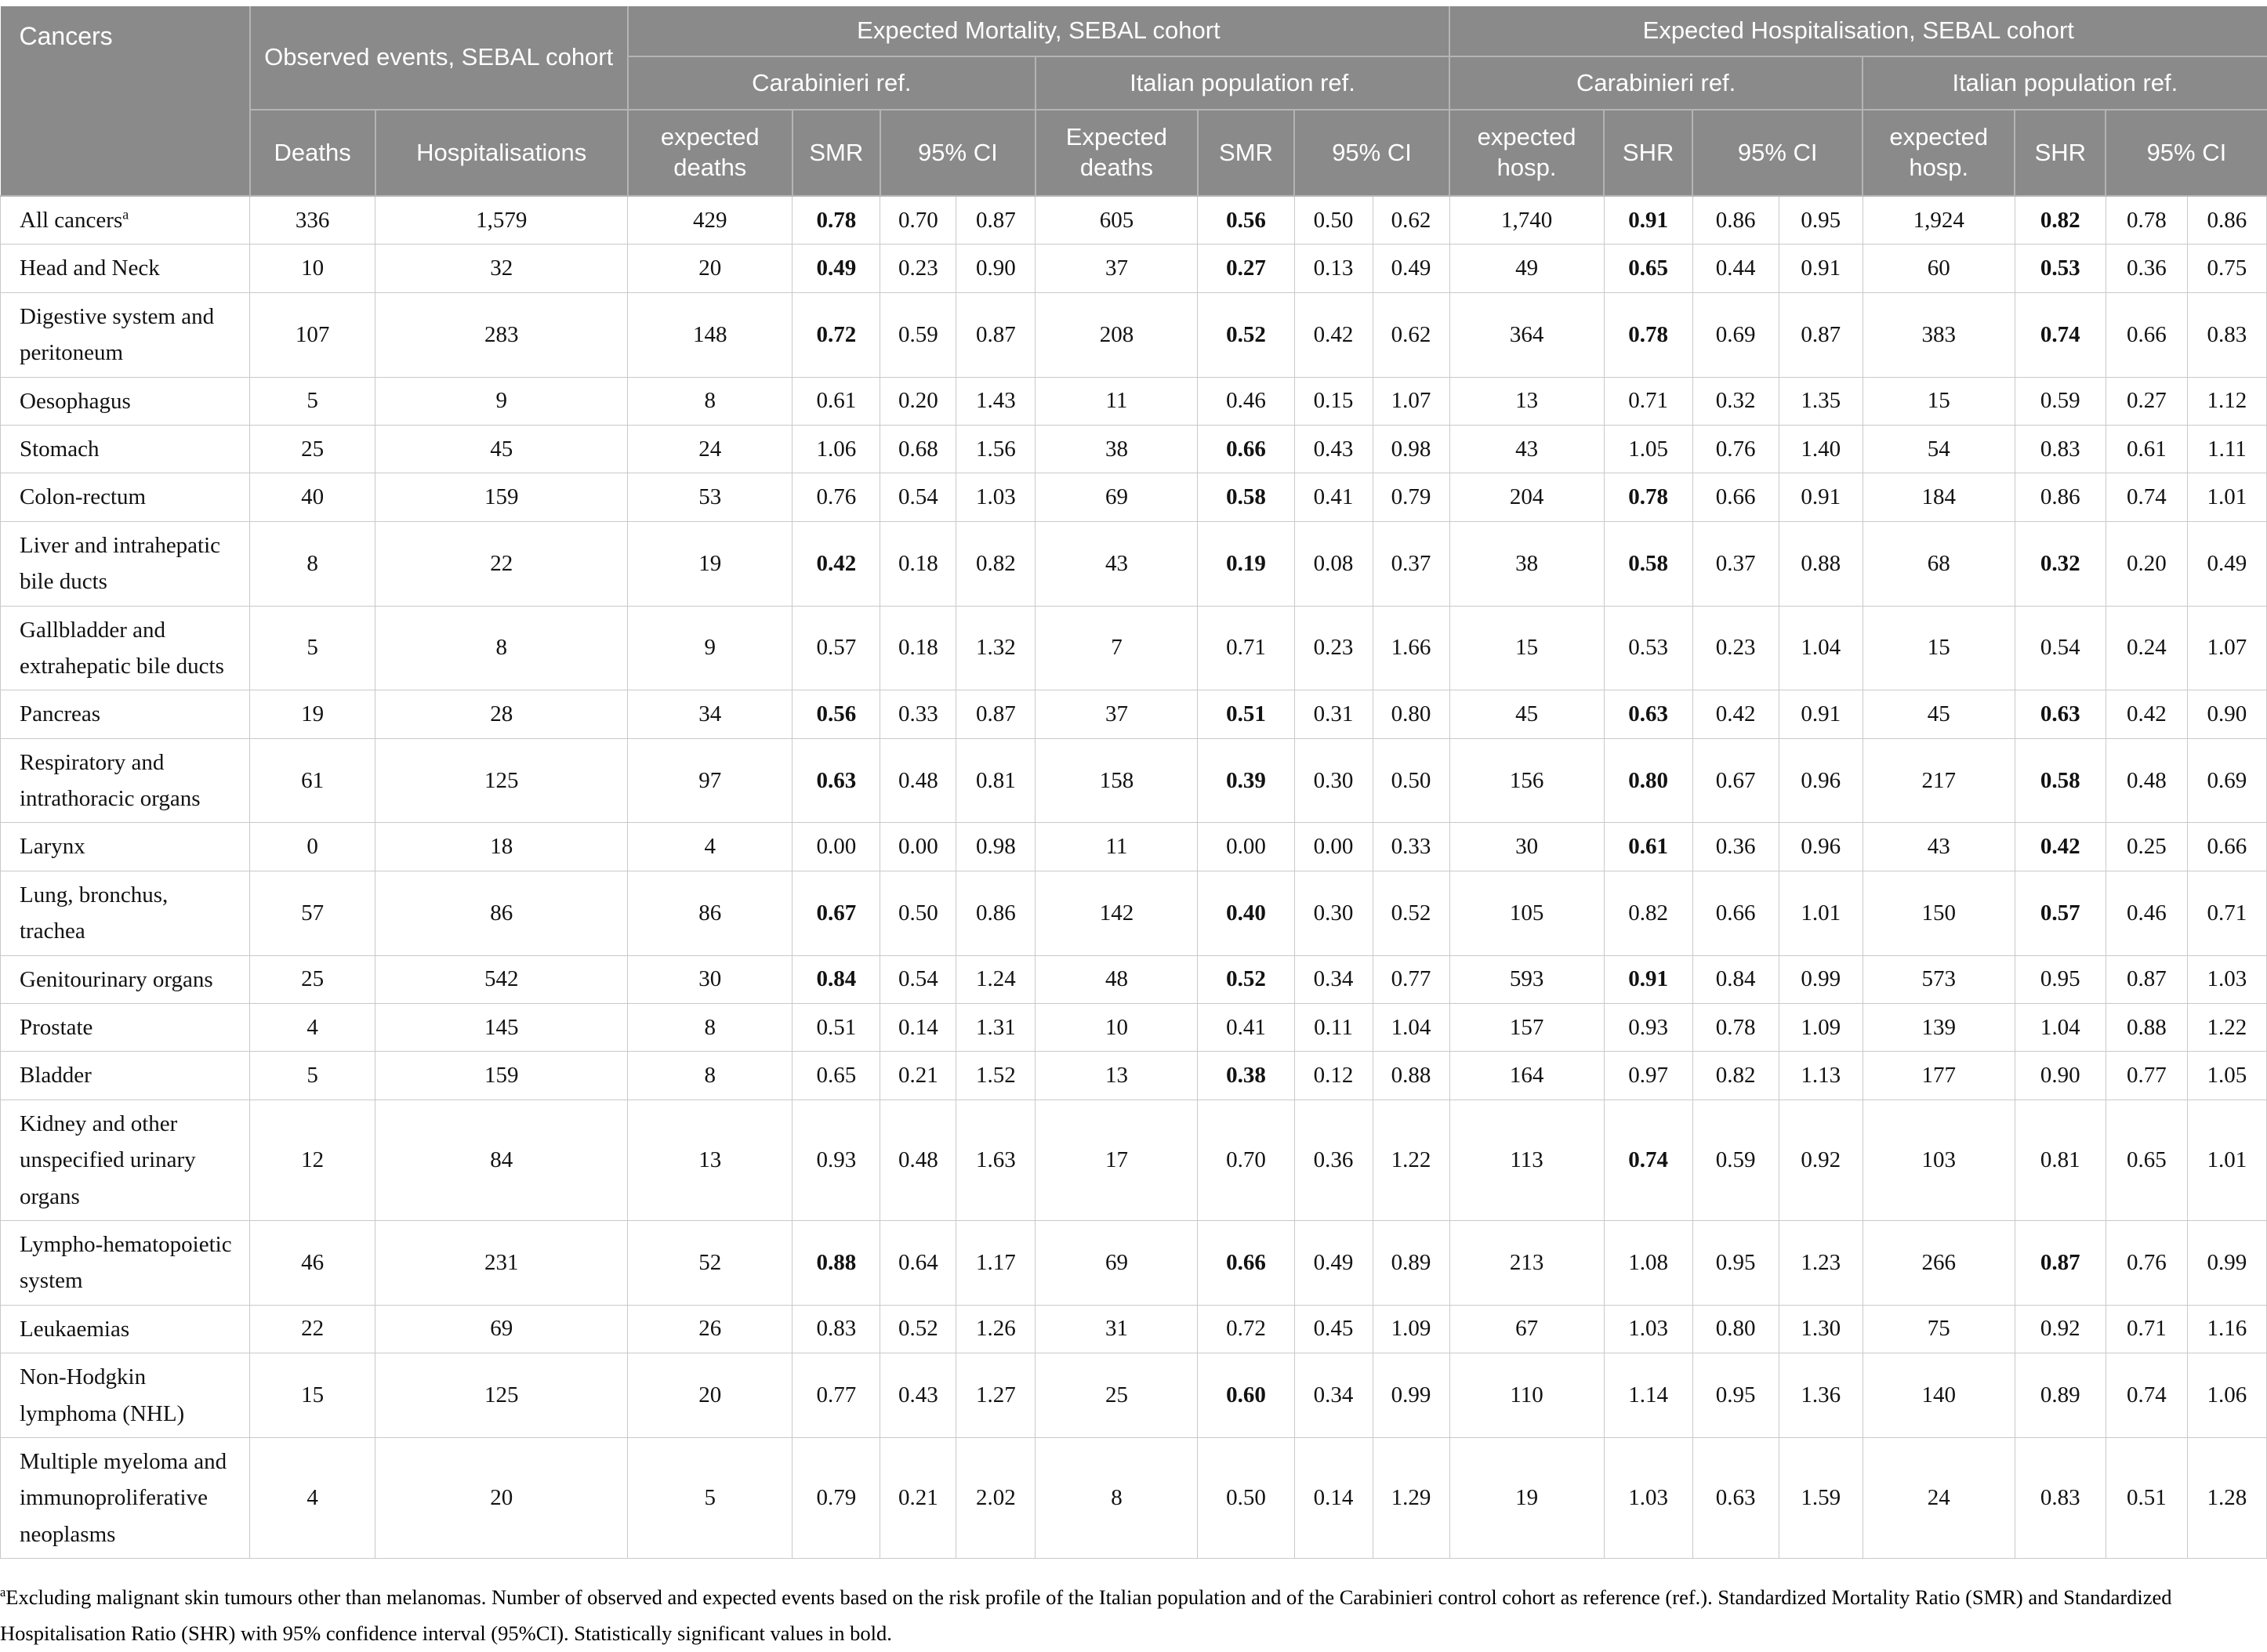 The height and width of the screenshot is (1652, 2267). What do you see at coordinates (2060, 1027) in the screenshot?
I see `cell: 1.04` at bounding box center [2060, 1027].